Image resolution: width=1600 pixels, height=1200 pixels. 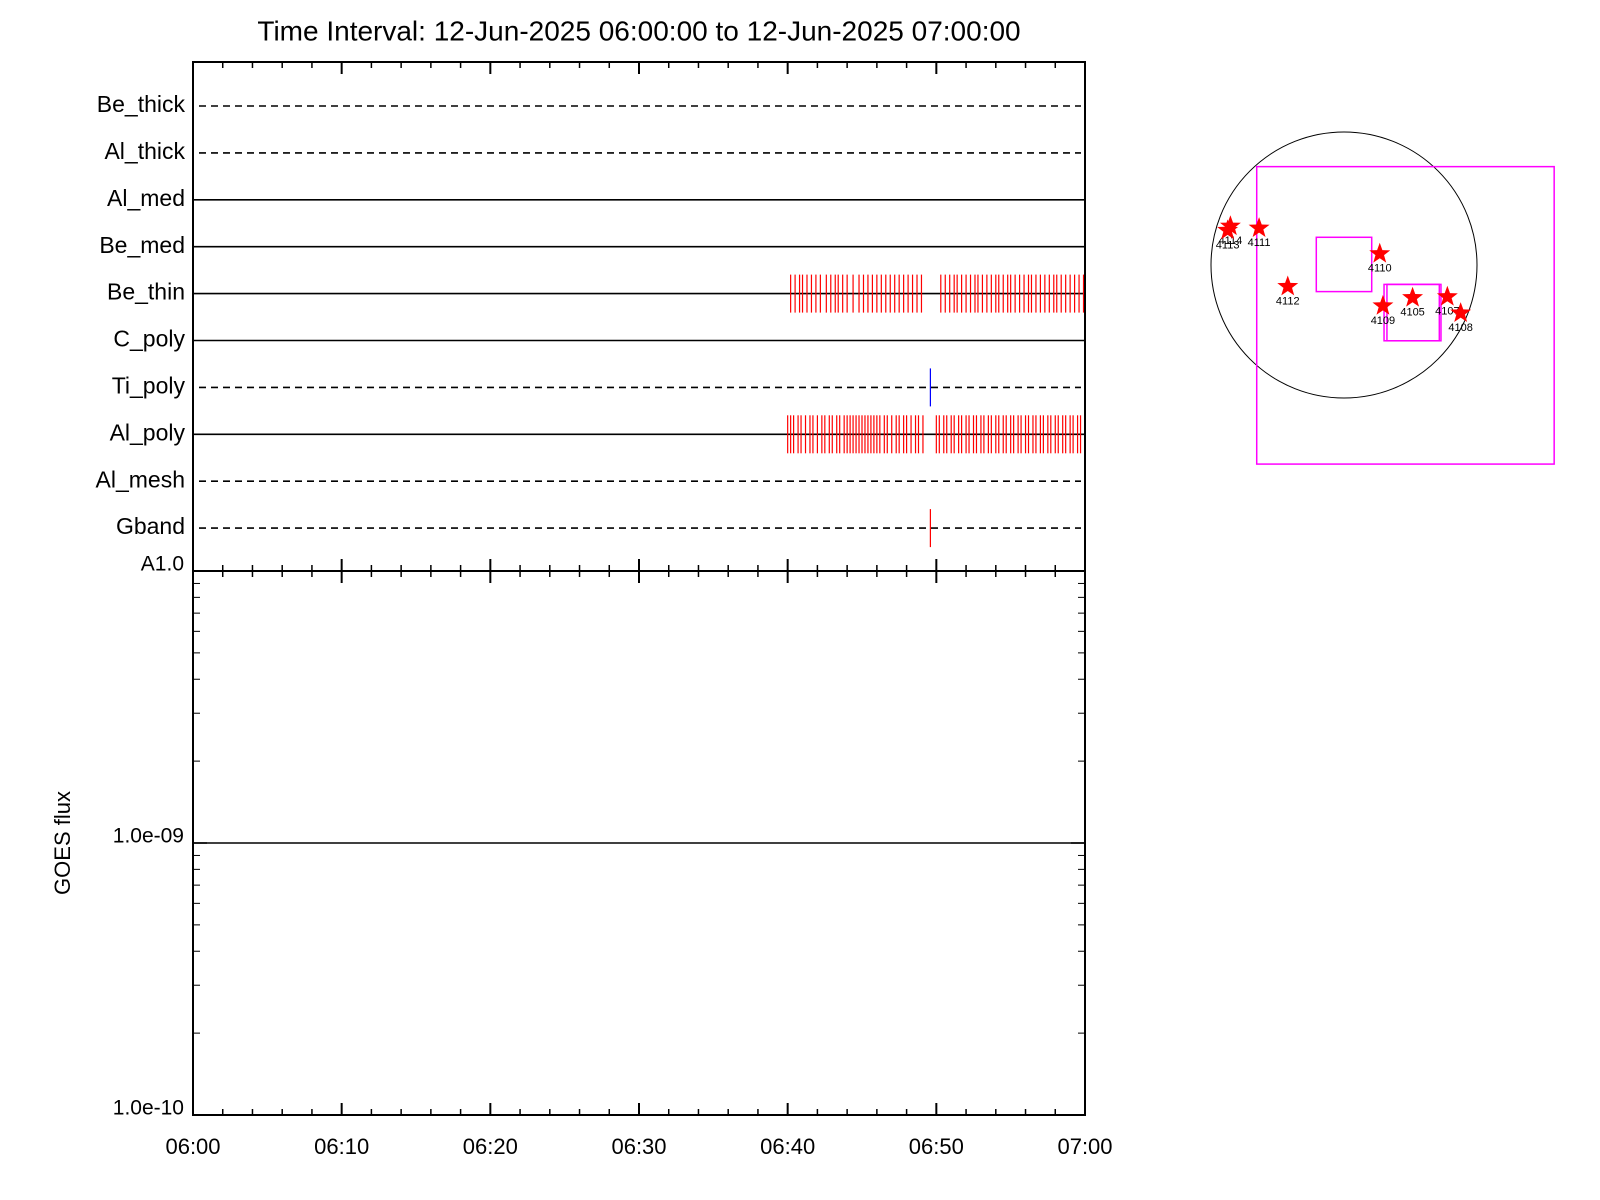 What do you see at coordinates (1412, 313) in the screenshot?
I see `region-label: 4105` at bounding box center [1412, 313].